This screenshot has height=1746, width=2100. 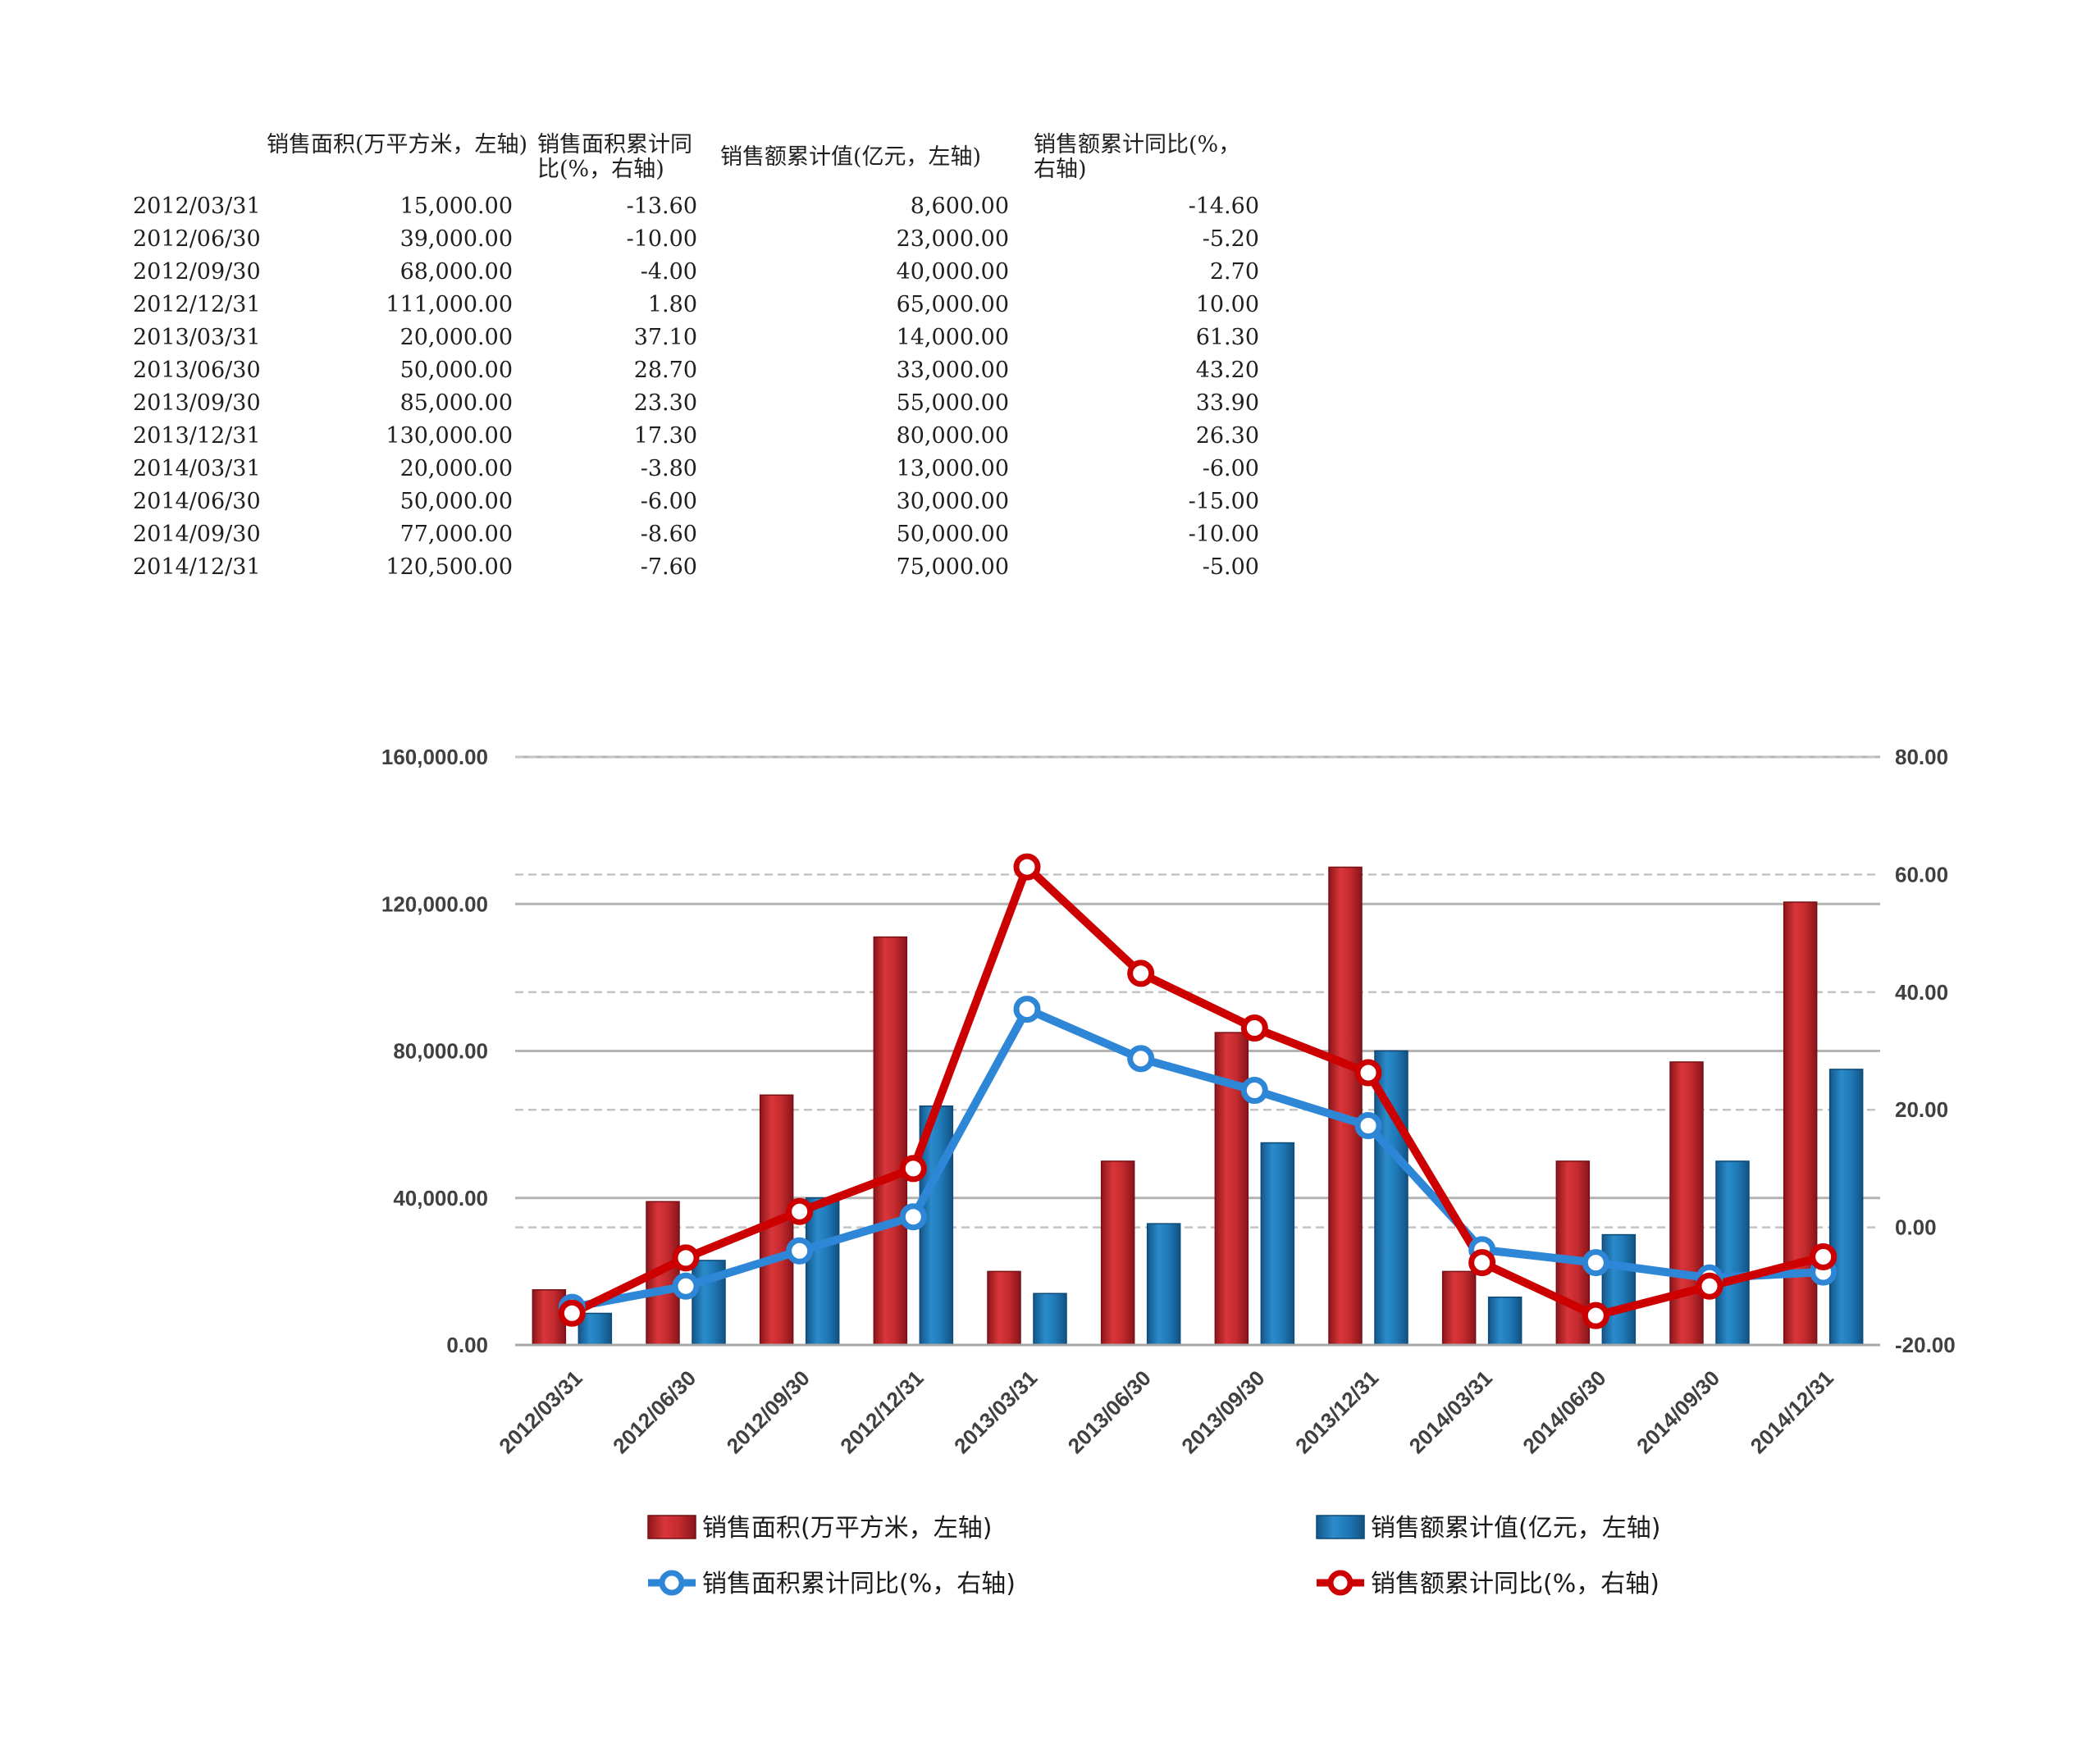 I want to click on cell-date: 2012/12/31, so click(x=197, y=305).